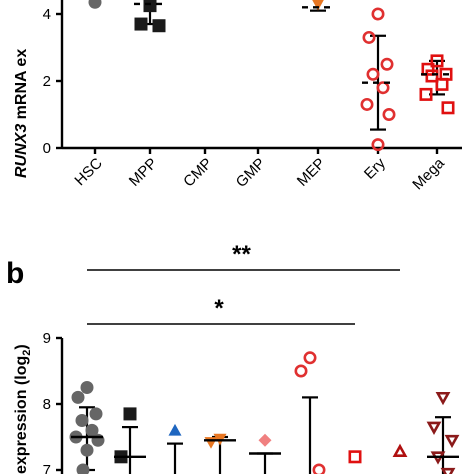 This screenshot has width=474, height=474. I want to click on panel-a-ylabel: RUNX3 mRNA ex, so click(21, 113).